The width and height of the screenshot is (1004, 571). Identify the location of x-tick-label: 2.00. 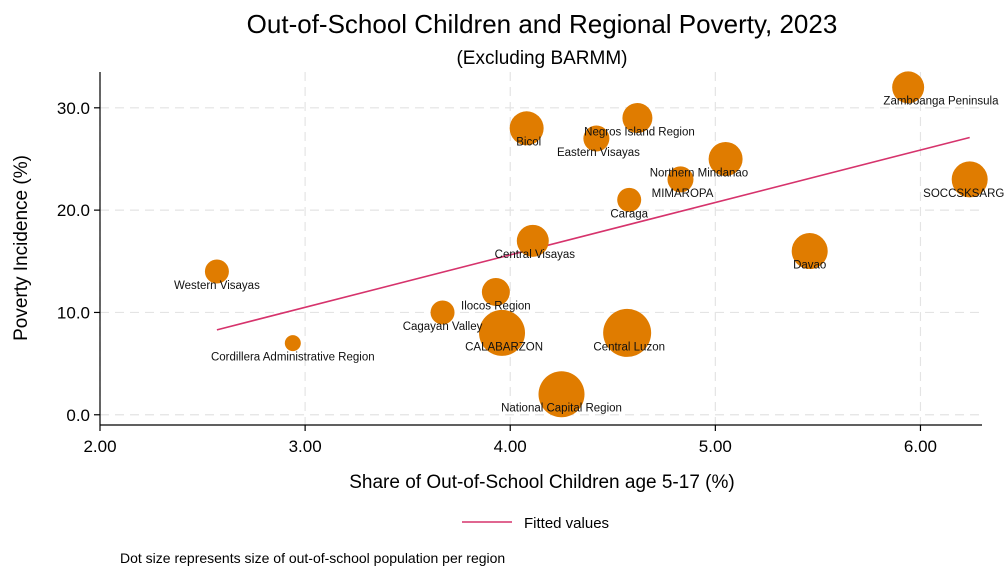
(99, 446).